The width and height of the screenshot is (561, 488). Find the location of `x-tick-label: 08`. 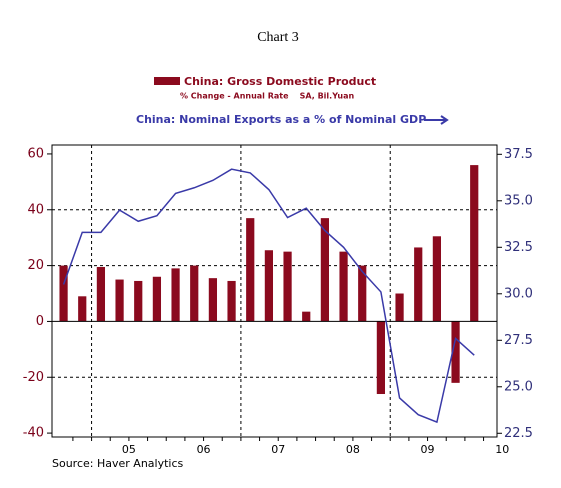

x-tick-label: 08 is located at coordinates (353, 449).